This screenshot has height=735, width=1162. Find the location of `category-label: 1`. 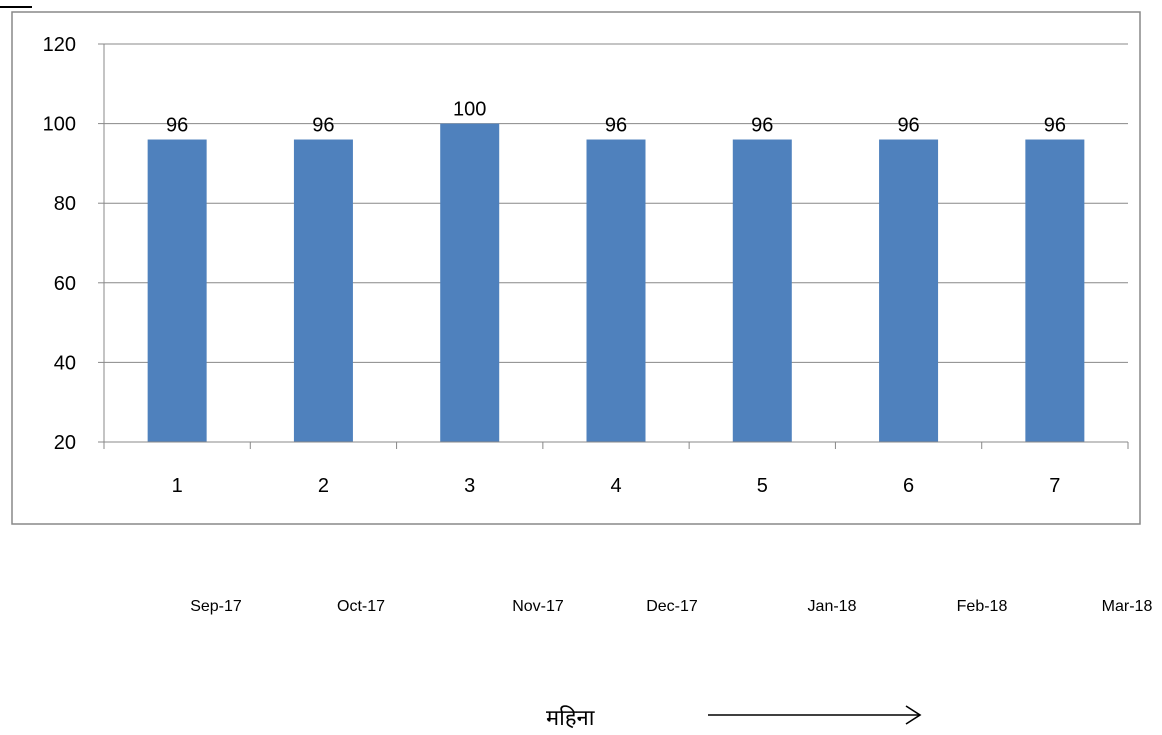

category-label: 1 is located at coordinates (177, 486).